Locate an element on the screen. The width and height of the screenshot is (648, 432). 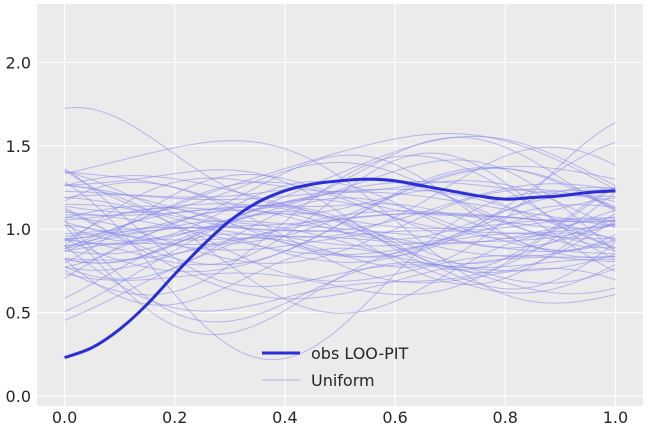
x-tick-label: 1.0 is located at coordinates (615, 417).